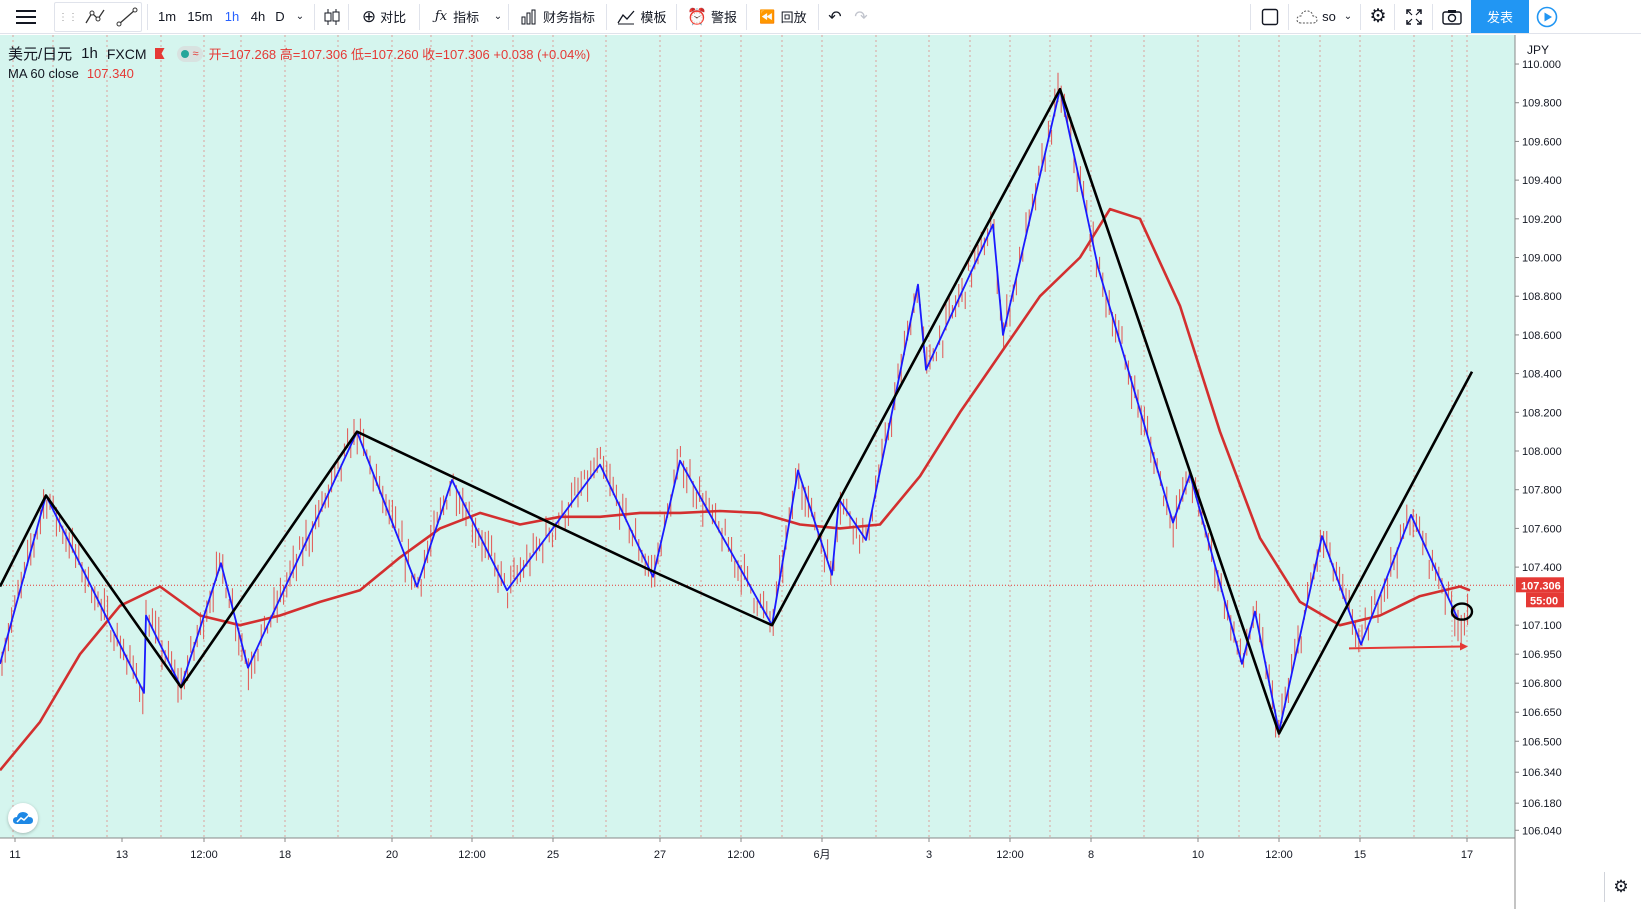 This screenshot has width=1641, height=909. Describe the element at coordinates (1405, 647) in the screenshot. I see `annotation-arrow-line` at that location.